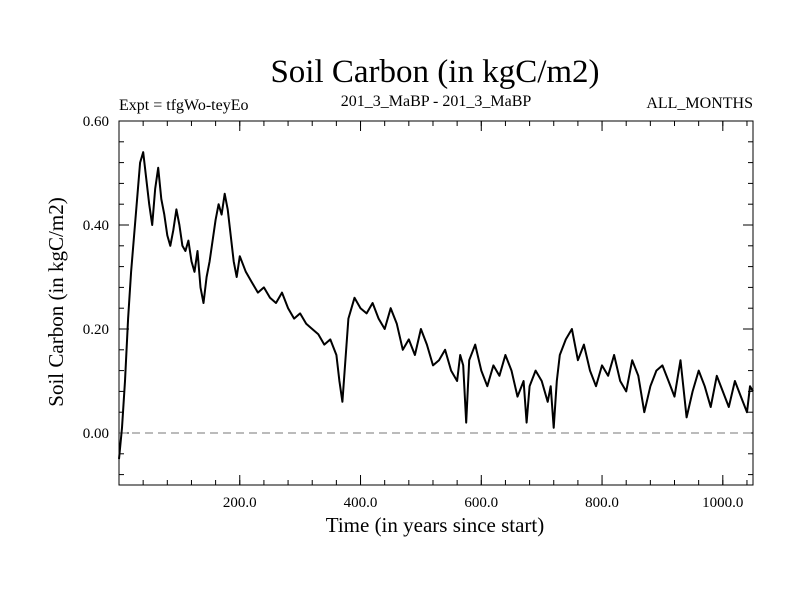  Describe the element at coordinates (699, 103) in the screenshot. I see `months-label: ALL_MONTHS` at that location.